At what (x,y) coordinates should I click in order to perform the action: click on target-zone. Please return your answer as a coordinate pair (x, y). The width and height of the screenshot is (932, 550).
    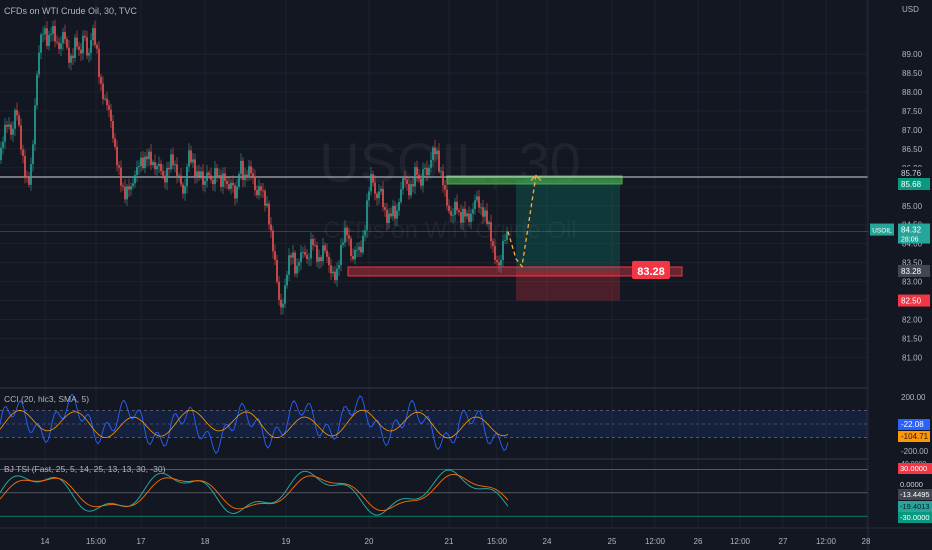
    Looking at the image, I should click on (568, 225).